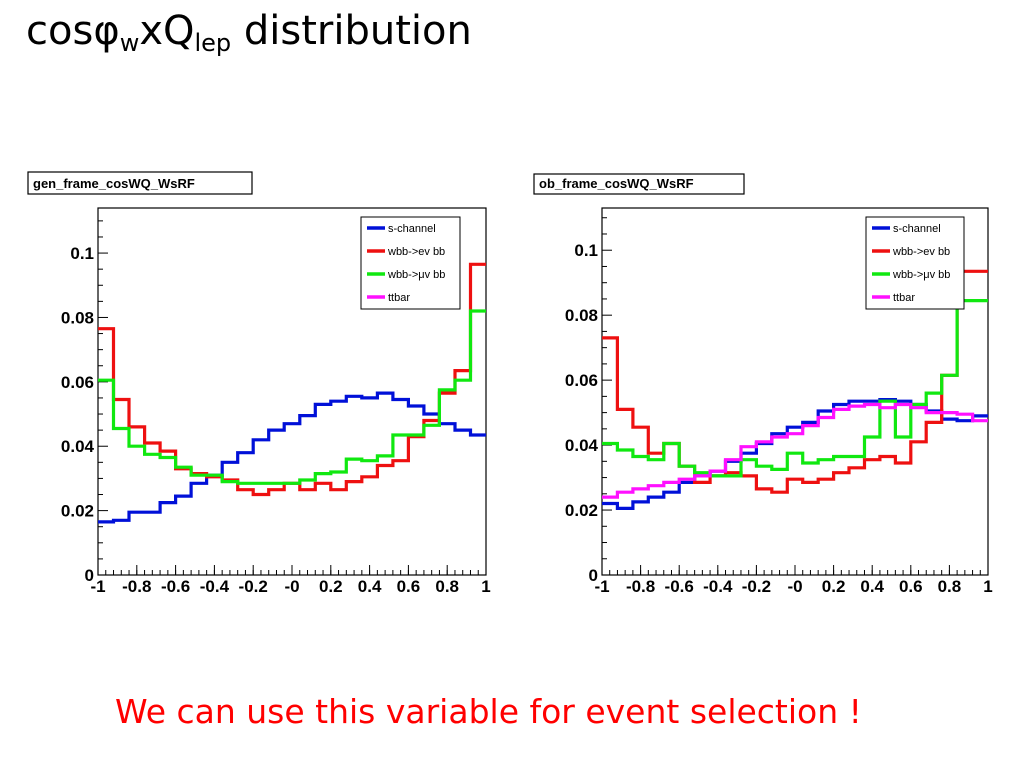  I want to click on slide-title: cosφwxQlep distribution, so click(249, 32).